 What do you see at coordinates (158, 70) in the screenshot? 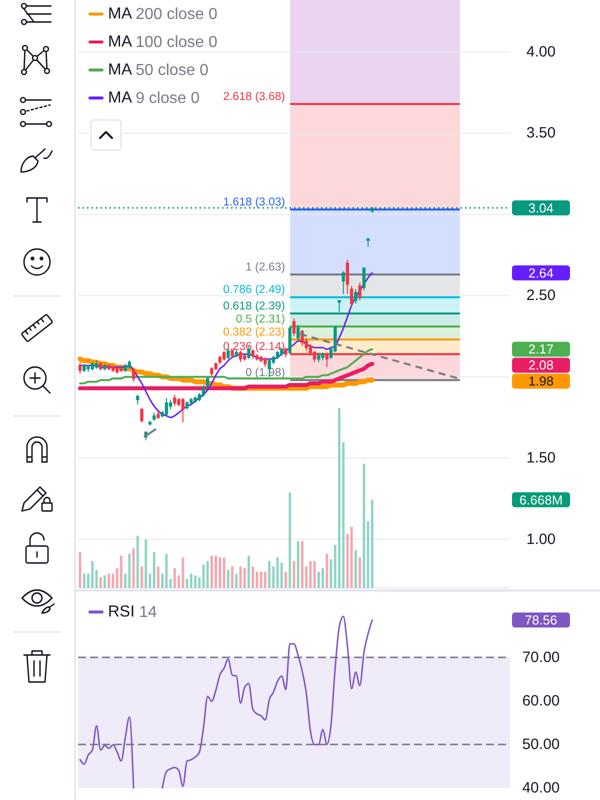
I see `legend-label: MA 50 close 0` at bounding box center [158, 70].